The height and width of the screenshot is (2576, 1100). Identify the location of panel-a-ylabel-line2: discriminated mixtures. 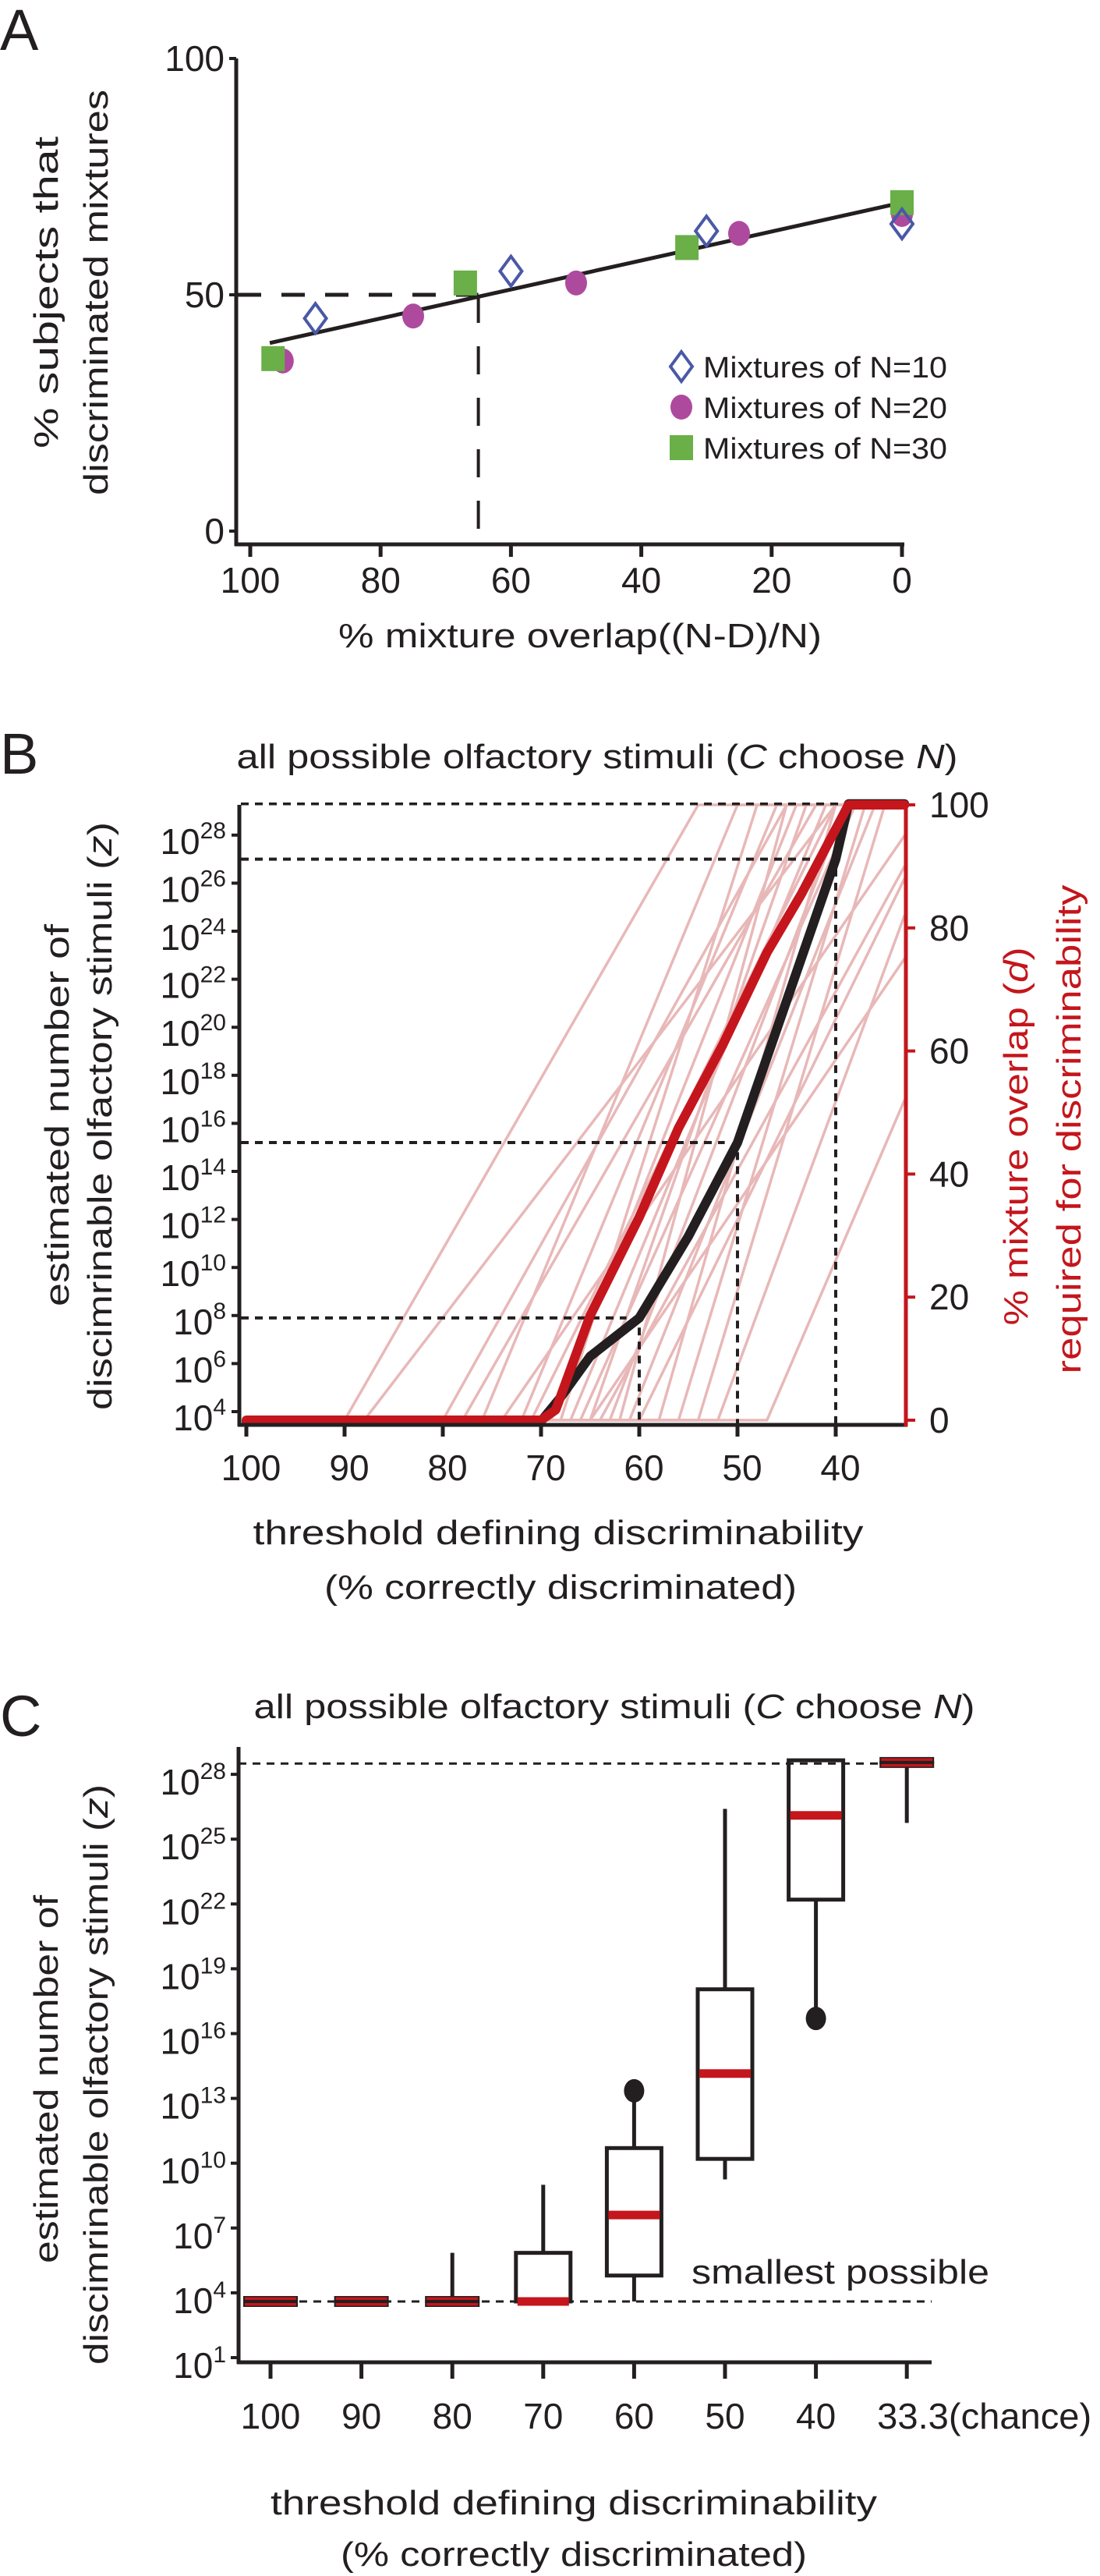
(96, 293).